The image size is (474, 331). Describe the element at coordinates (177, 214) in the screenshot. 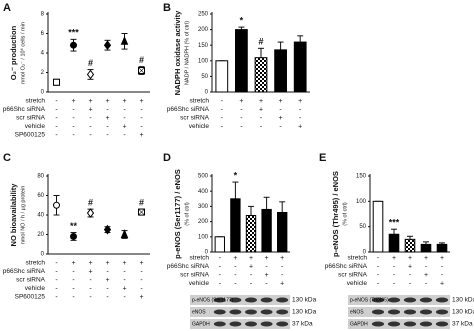

I see `y-axis-label: p-eNOS (Ser1177) / eNOS` at that location.